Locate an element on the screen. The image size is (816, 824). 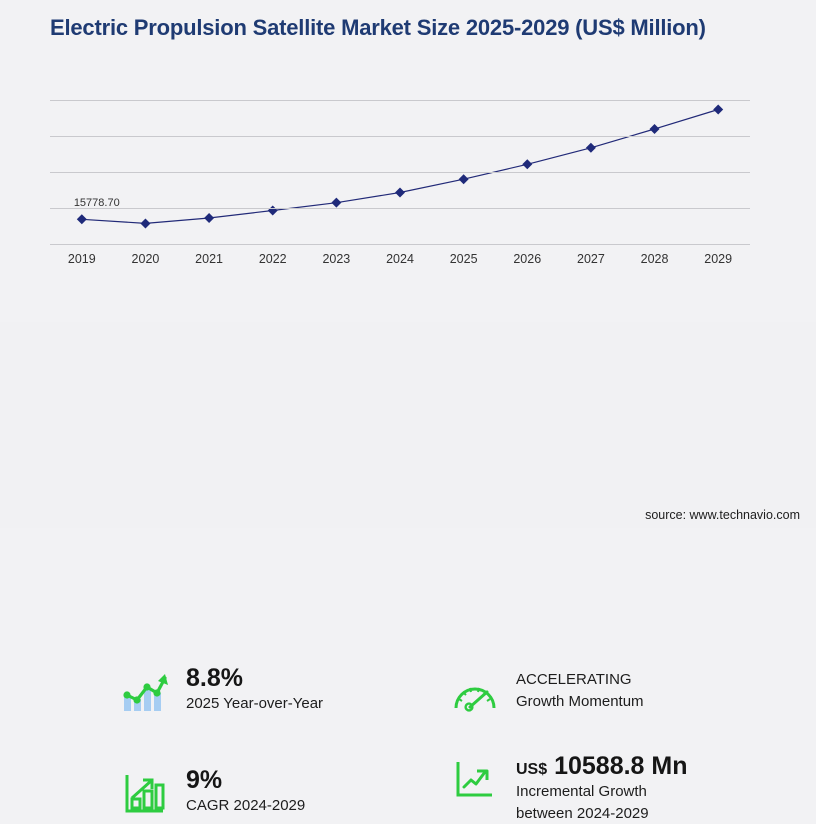
line-series-svg is located at coordinates (400, 166).